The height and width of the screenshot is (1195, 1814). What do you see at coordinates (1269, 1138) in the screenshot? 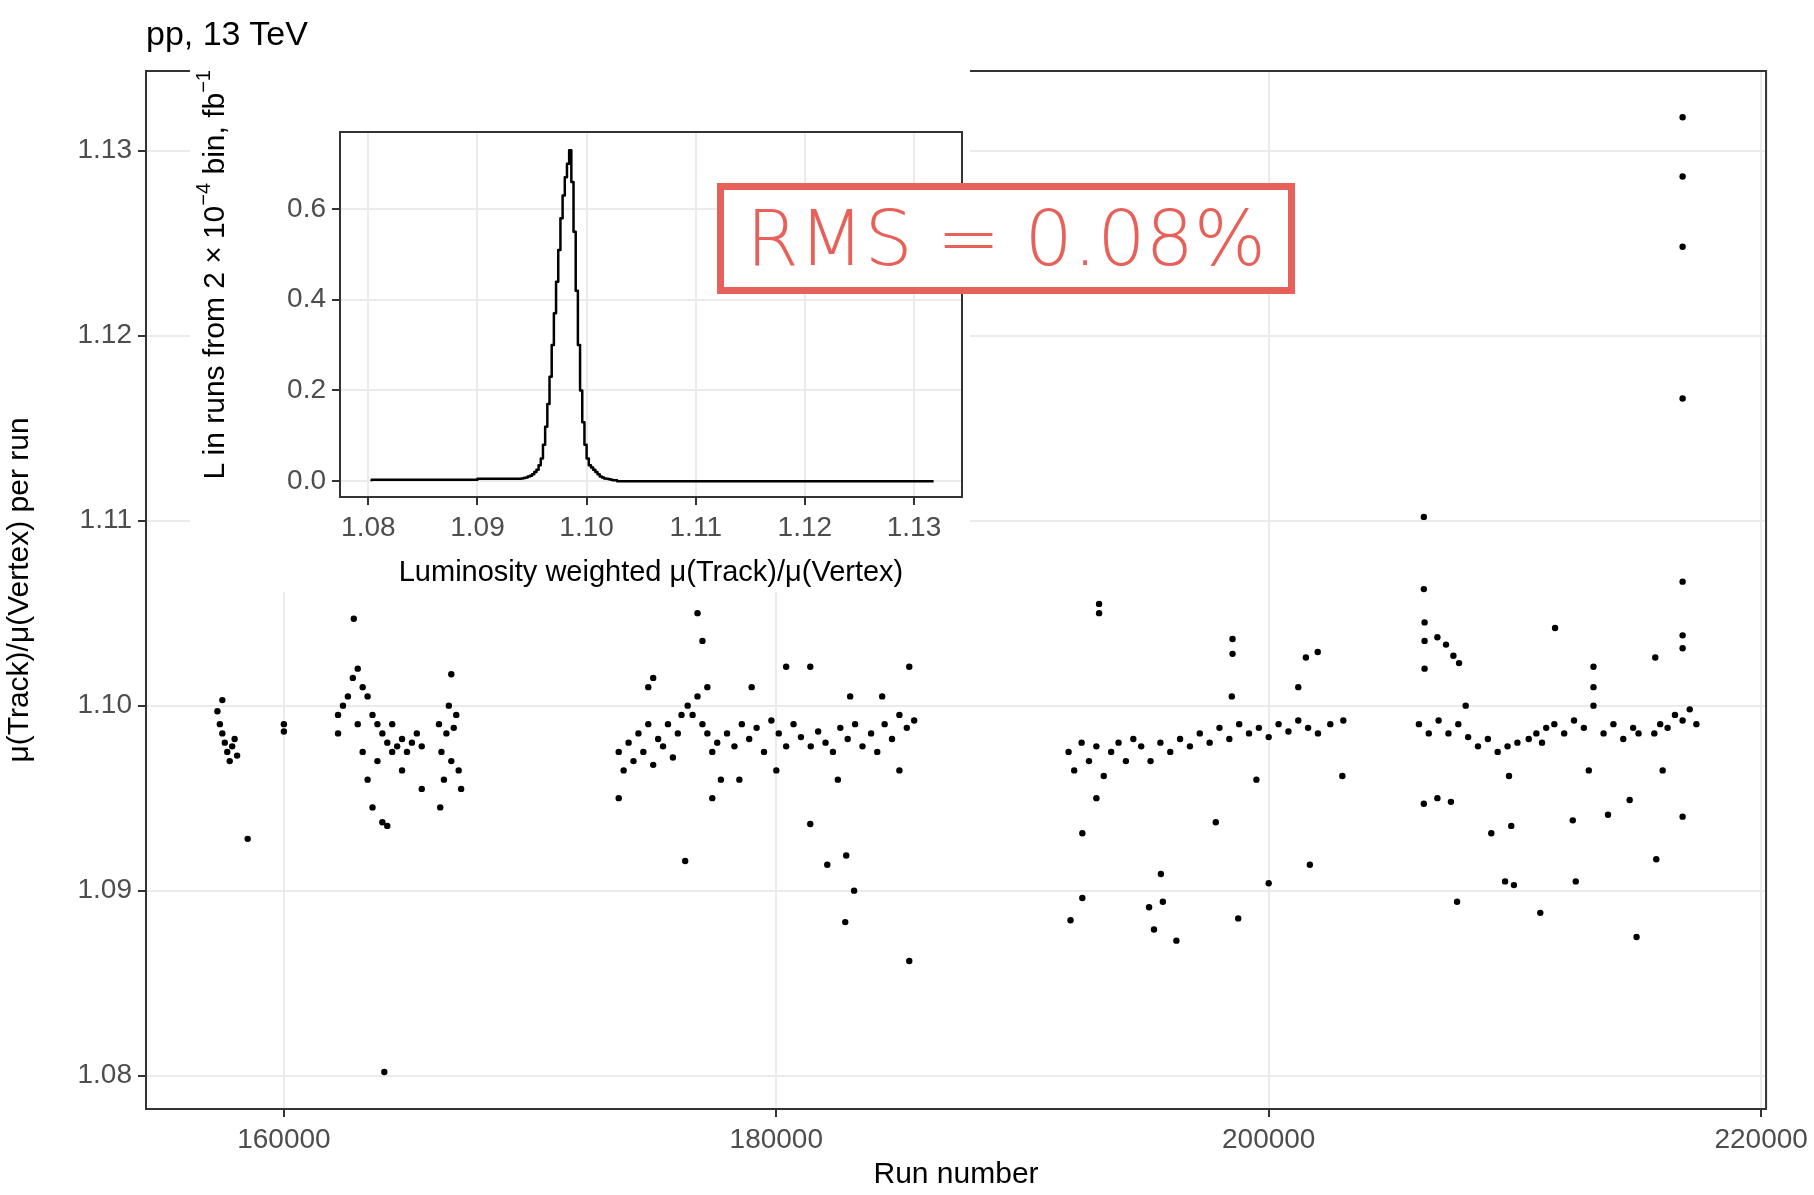
I see `x-tick-label: 200000` at bounding box center [1269, 1138].